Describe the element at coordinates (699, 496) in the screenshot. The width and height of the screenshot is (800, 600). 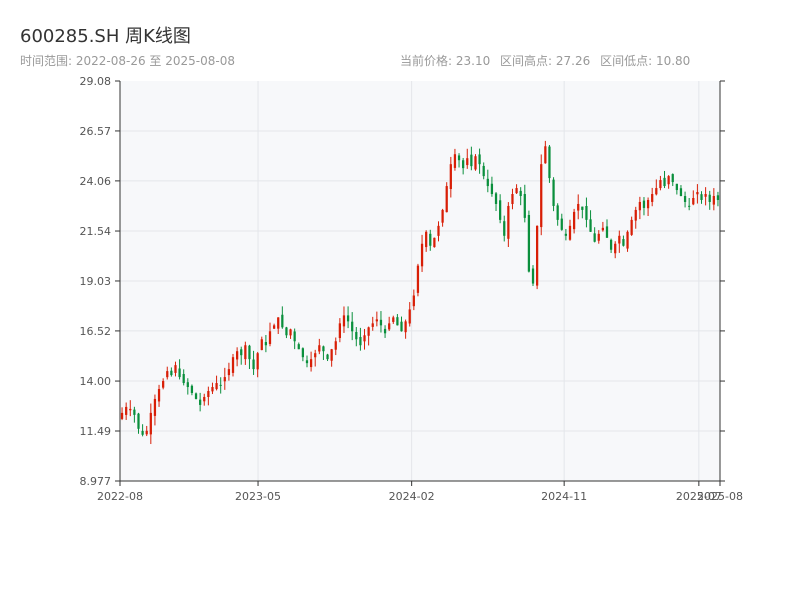
I see `x-tick-label: 2025-07` at that location.